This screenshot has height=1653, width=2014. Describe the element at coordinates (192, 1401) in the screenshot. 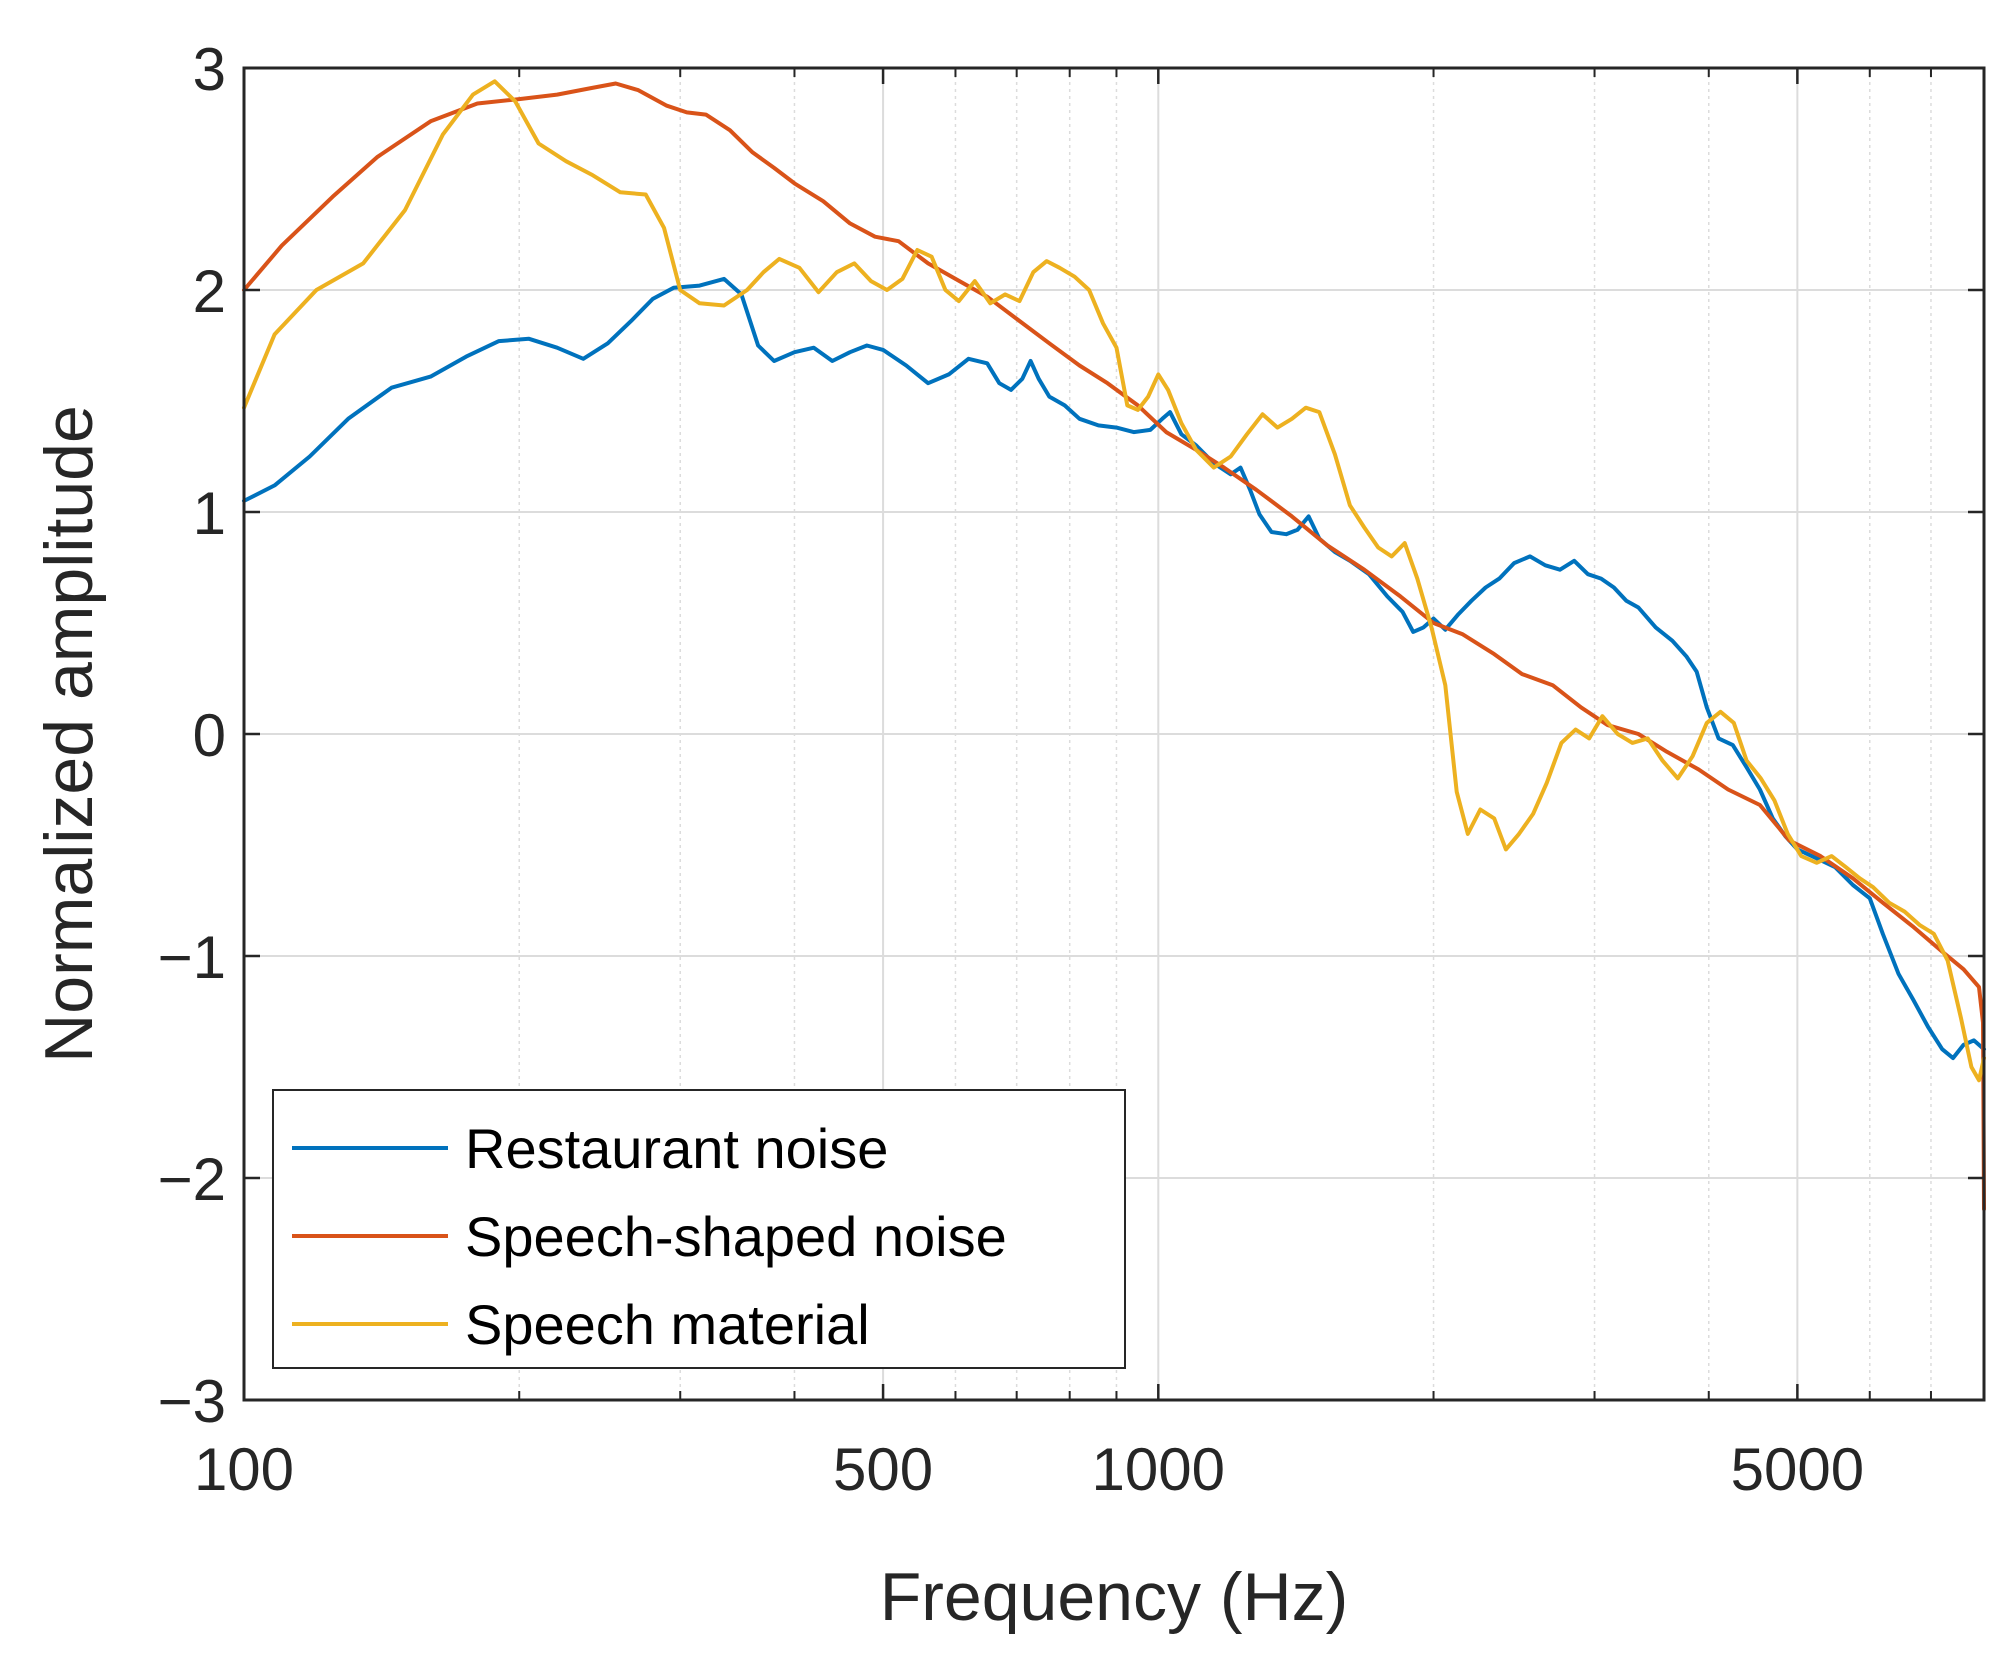

I see `y-tick-label: −3` at that location.